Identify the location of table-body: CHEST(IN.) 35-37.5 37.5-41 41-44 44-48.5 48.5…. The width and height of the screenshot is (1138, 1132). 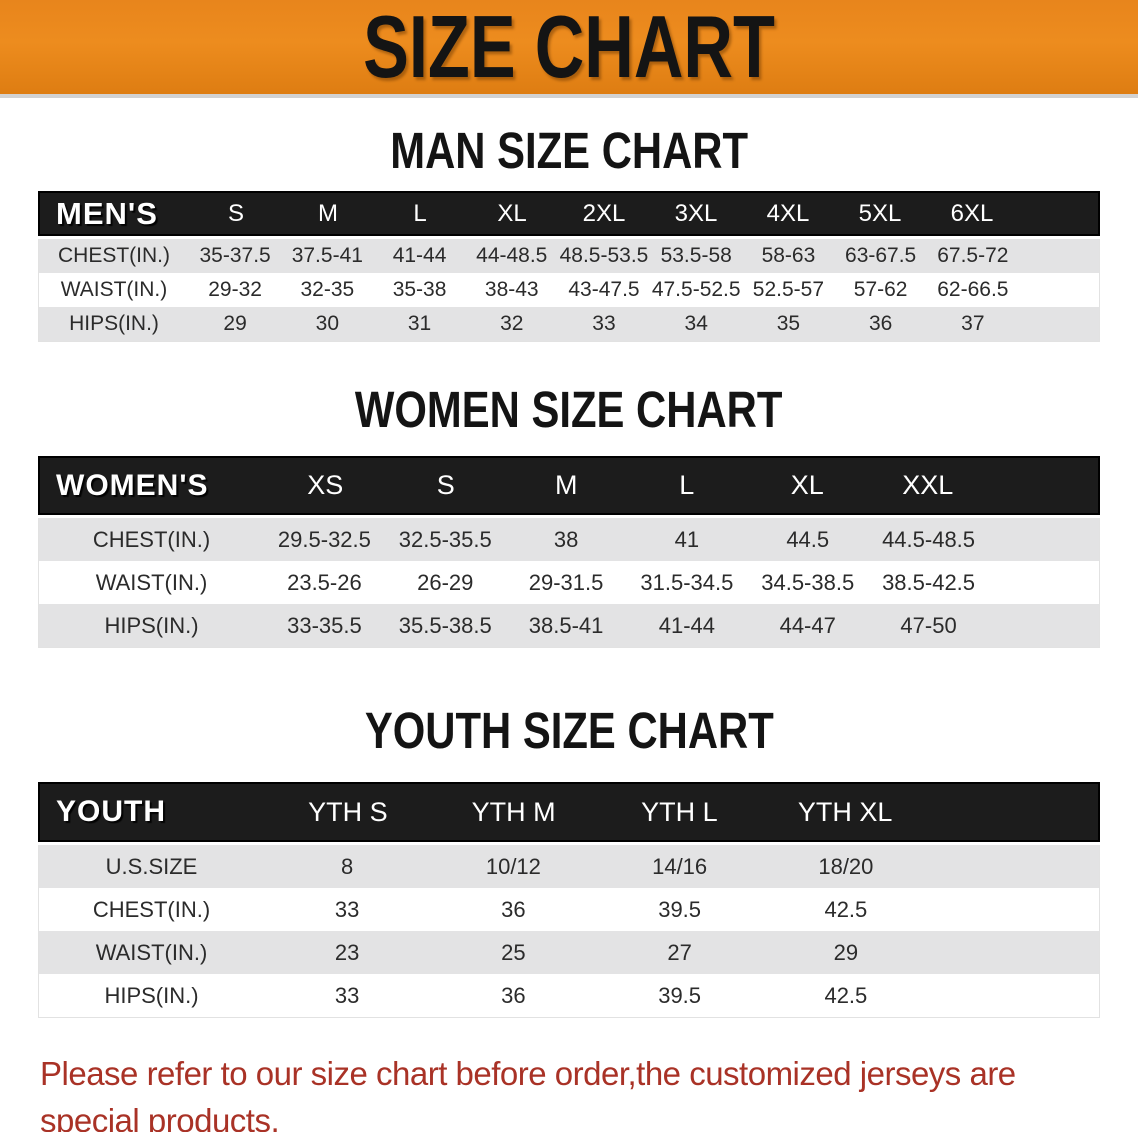
(569, 290).